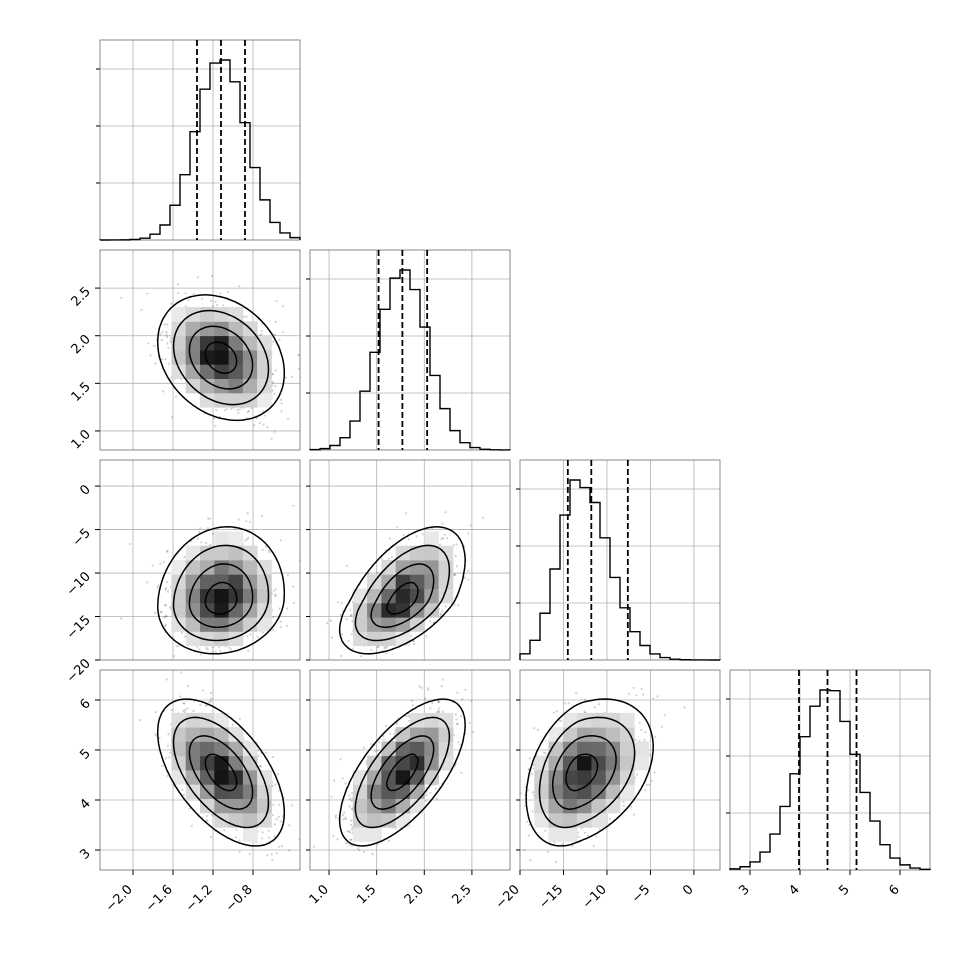 The height and width of the screenshot is (970, 970). I want to click on ytick-label-1-3: 2.5, so click(81, 296).